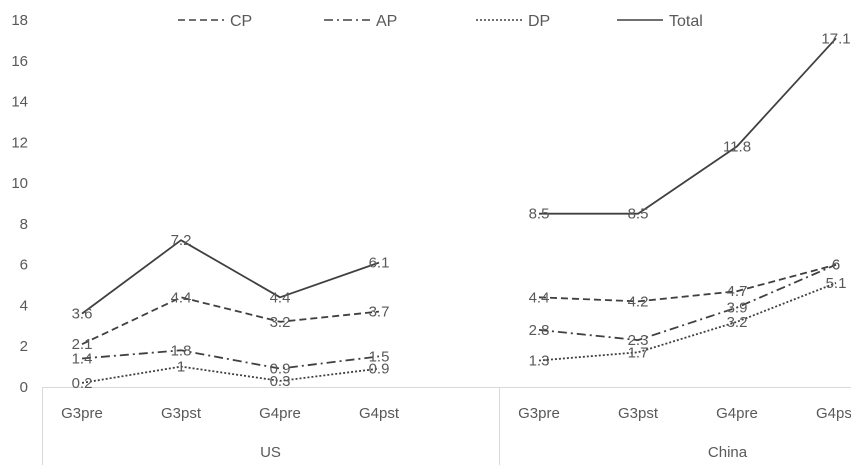  What do you see at coordinates (230, 277) in the screenshot?
I see `series-line-total-us` at bounding box center [230, 277].